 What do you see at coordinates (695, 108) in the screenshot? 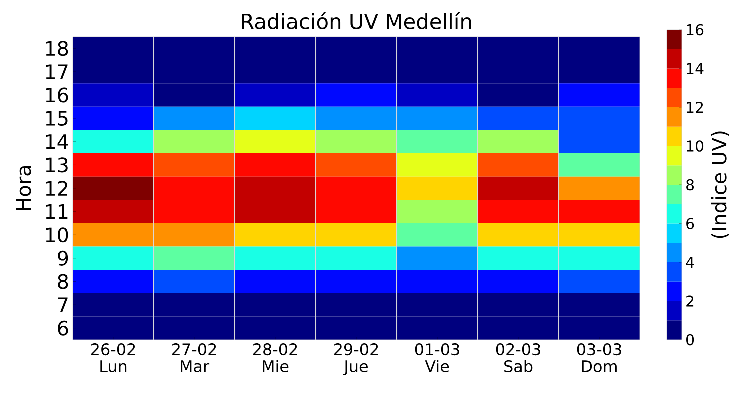
I see `color-bar-label: 12` at bounding box center [695, 108].